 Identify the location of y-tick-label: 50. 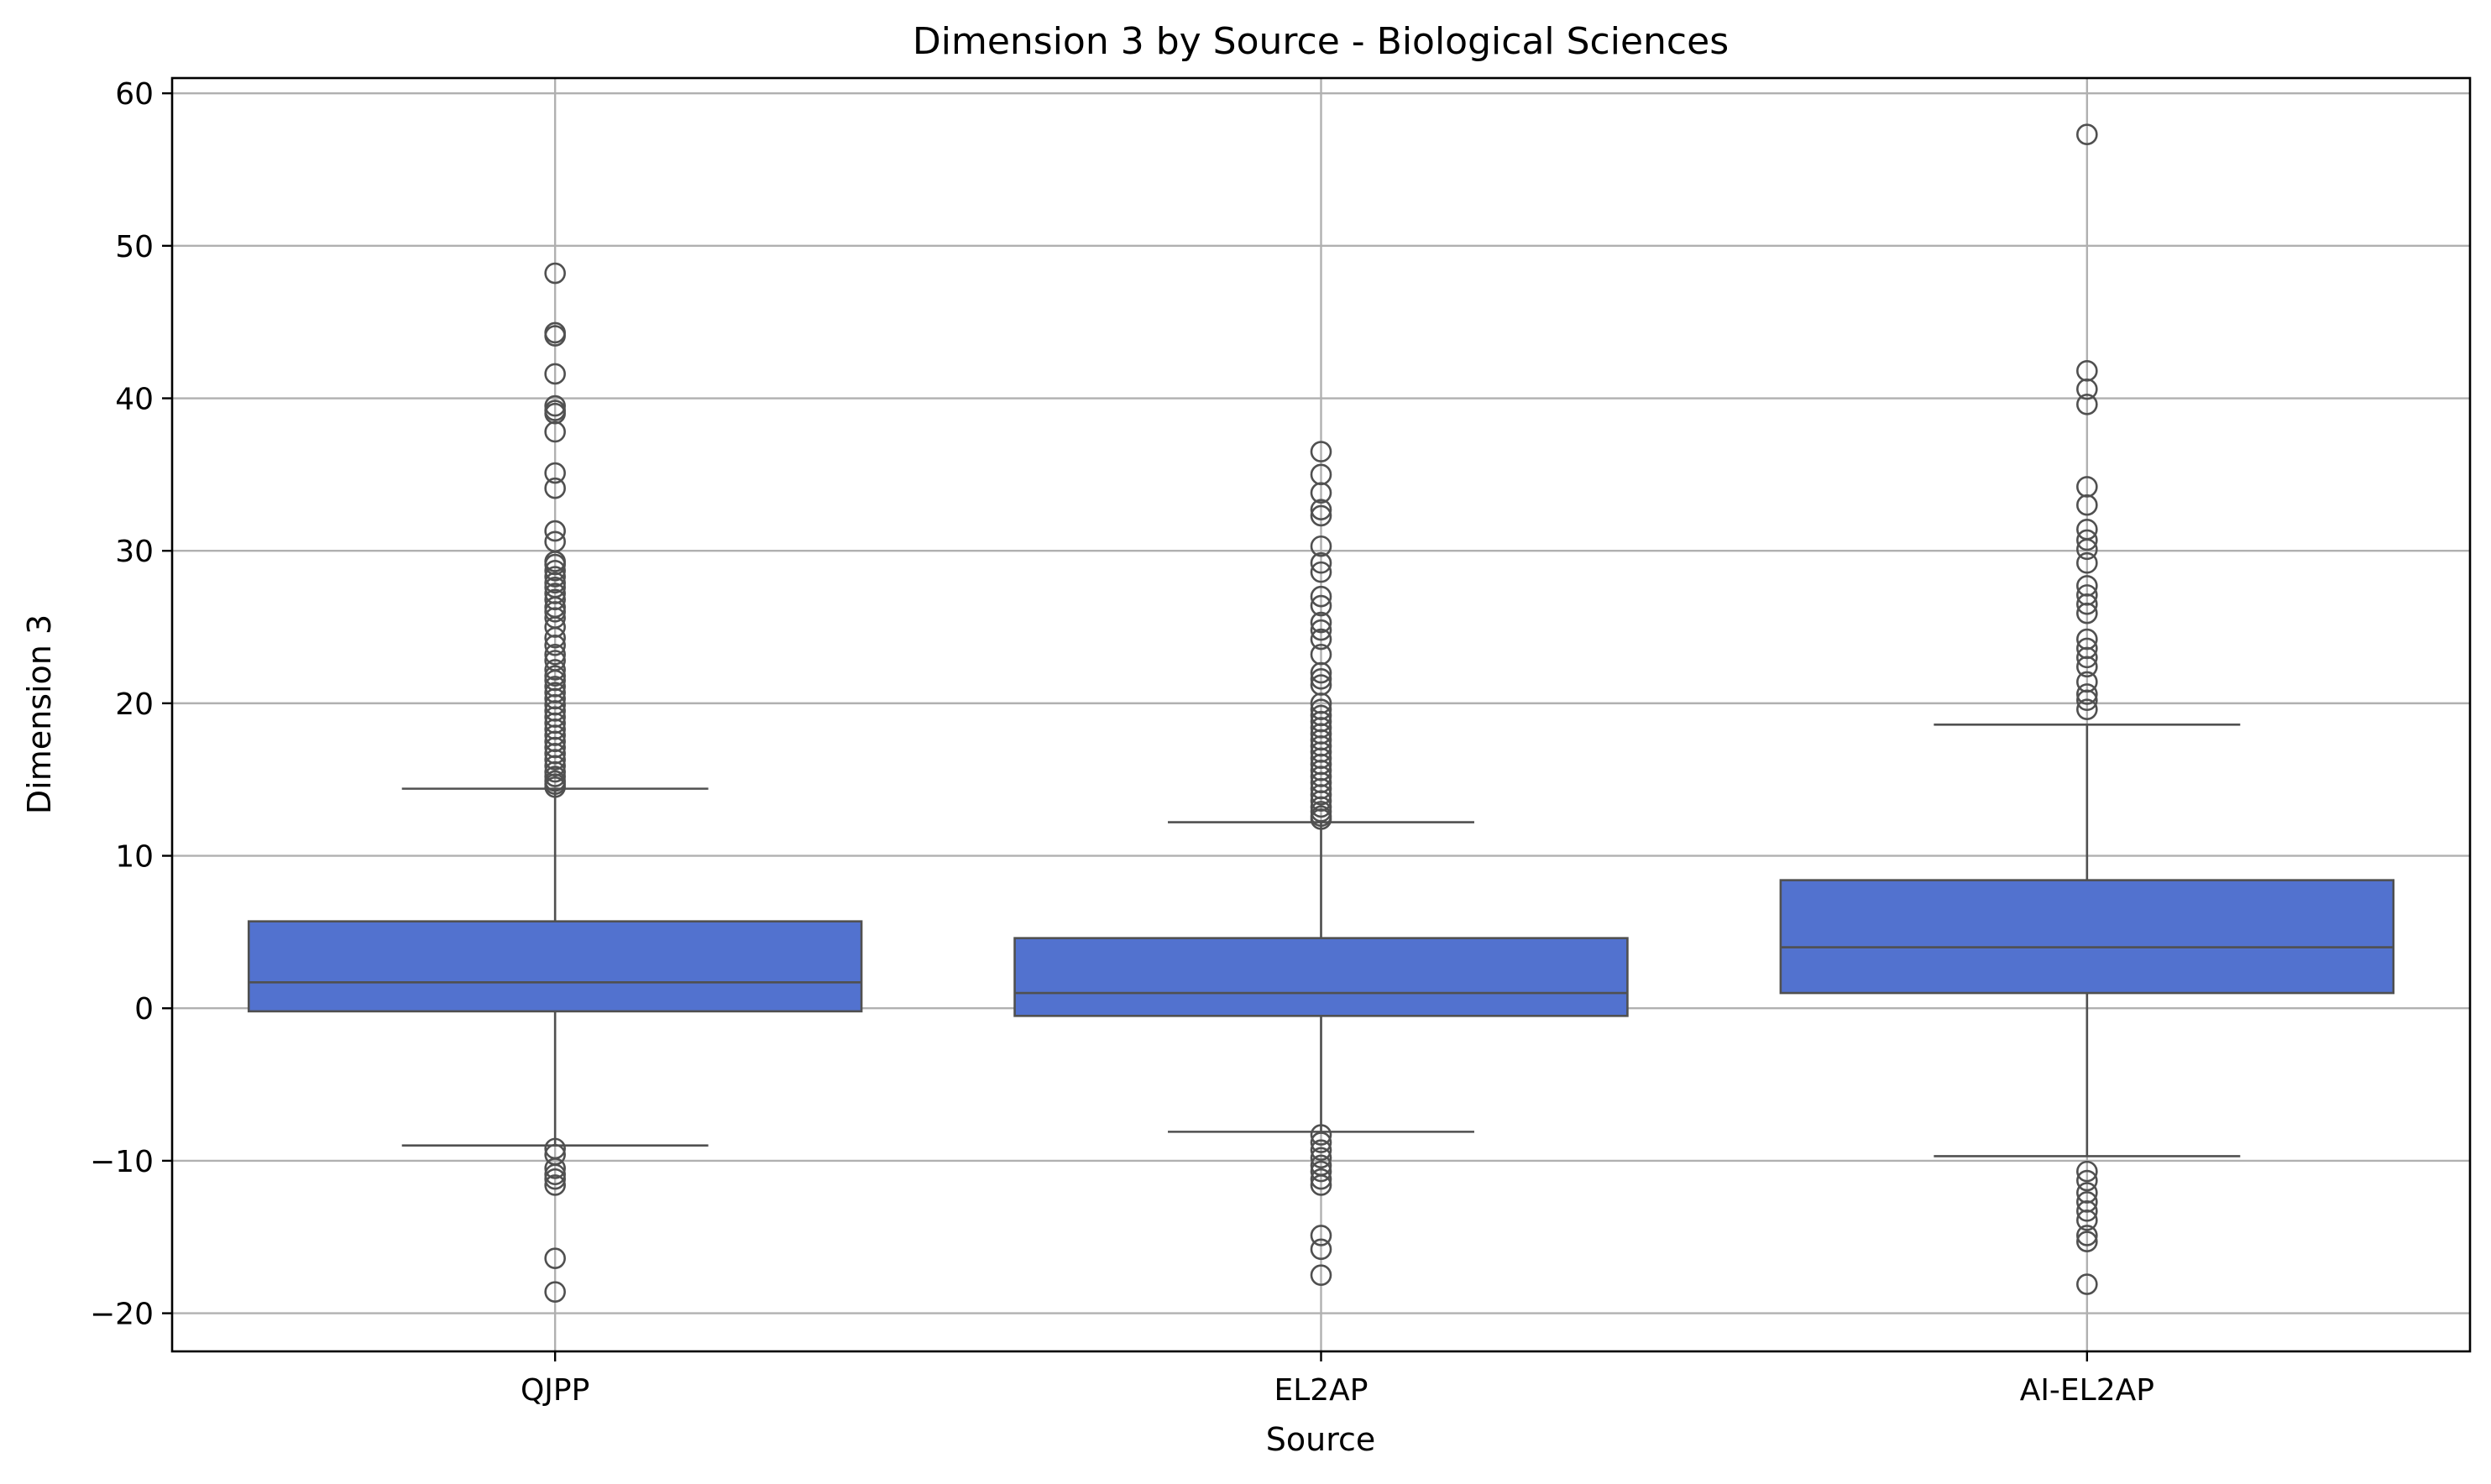
(134, 247).